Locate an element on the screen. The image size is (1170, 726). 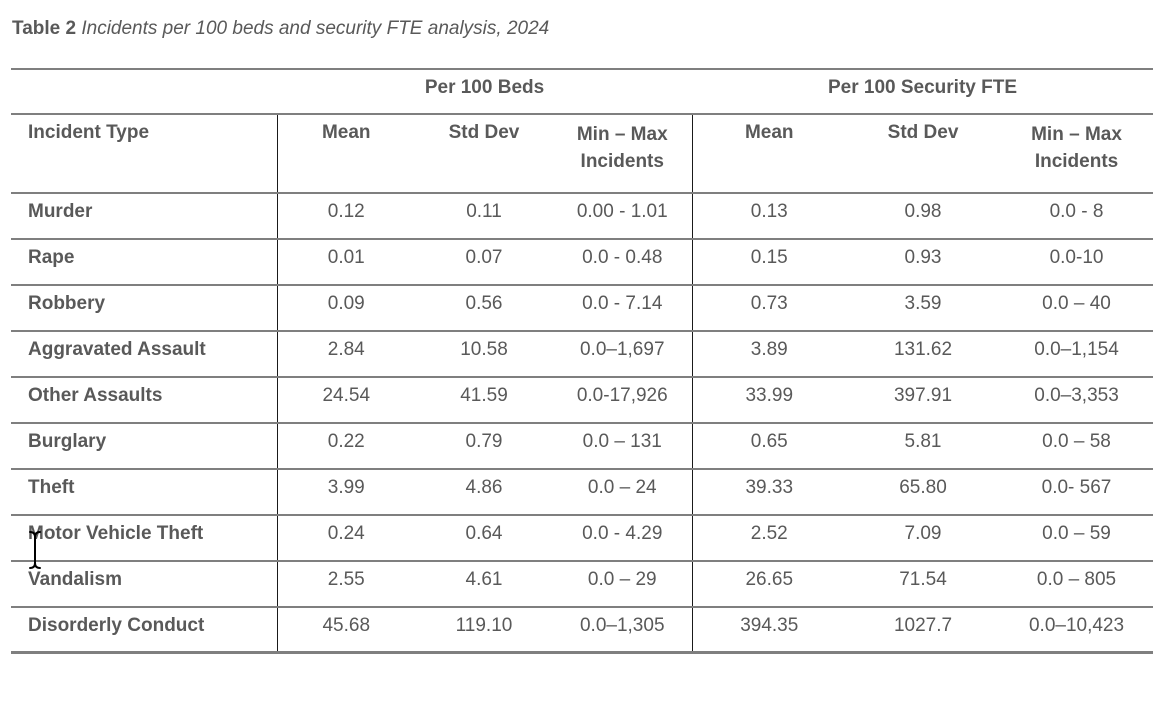
fte-mean-cell: 0.13 is located at coordinates (769, 216).